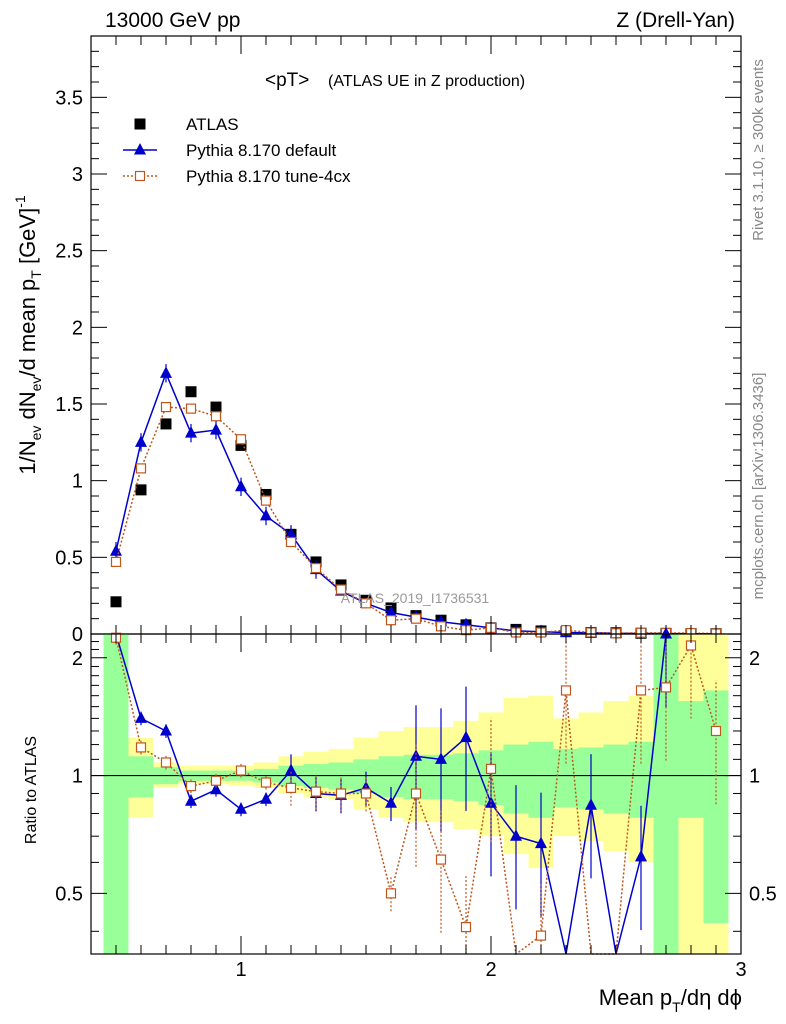 This screenshot has width=786, height=1024. I want to click on ratio-y-tick-label-right: 0.5, so click(763, 894).